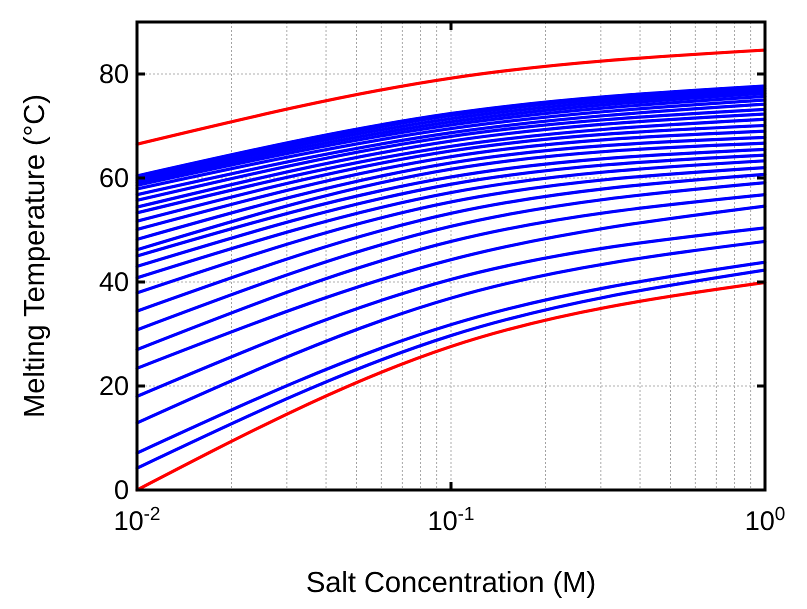 The width and height of the screenshot is (807, 609). Describe the element at coordinates (451, 520) in the screenshot. I see `x-tick-label: 10$^{-1}$` at that location.